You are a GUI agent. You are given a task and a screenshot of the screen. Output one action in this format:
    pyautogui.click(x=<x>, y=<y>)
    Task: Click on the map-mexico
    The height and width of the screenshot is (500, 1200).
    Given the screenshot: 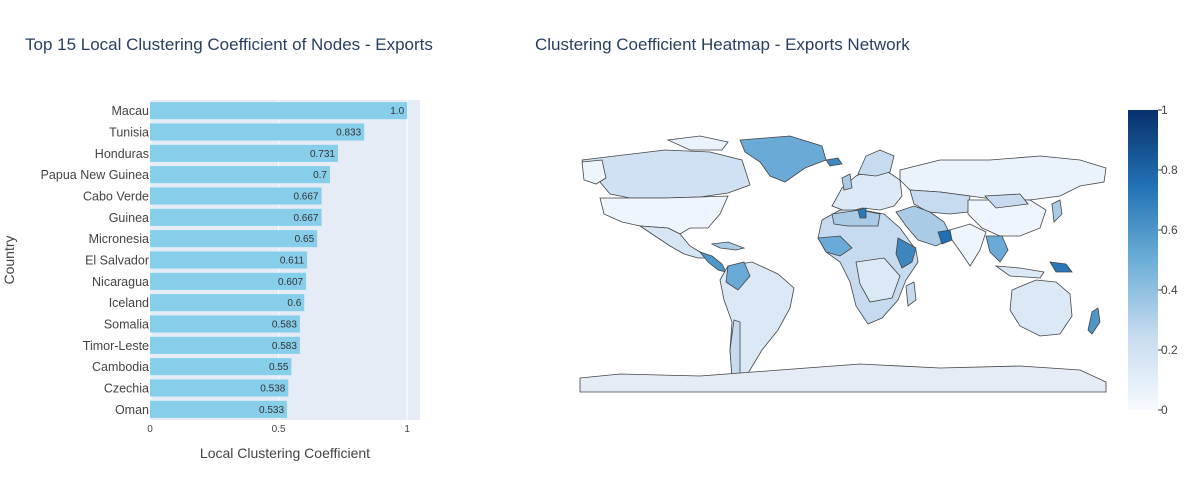 What is the action you would take?
    pyautogui.click(x=672, y=242)
    